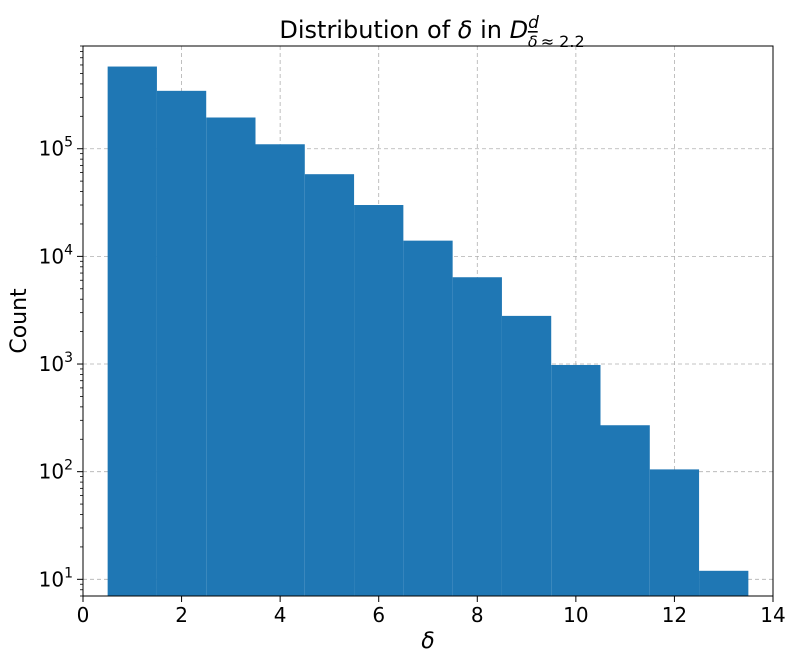 The image size is (798, 662). Describe the element at coordinates (427, 641) in the screenshot. I see `x-axis-label: δ` at that location.